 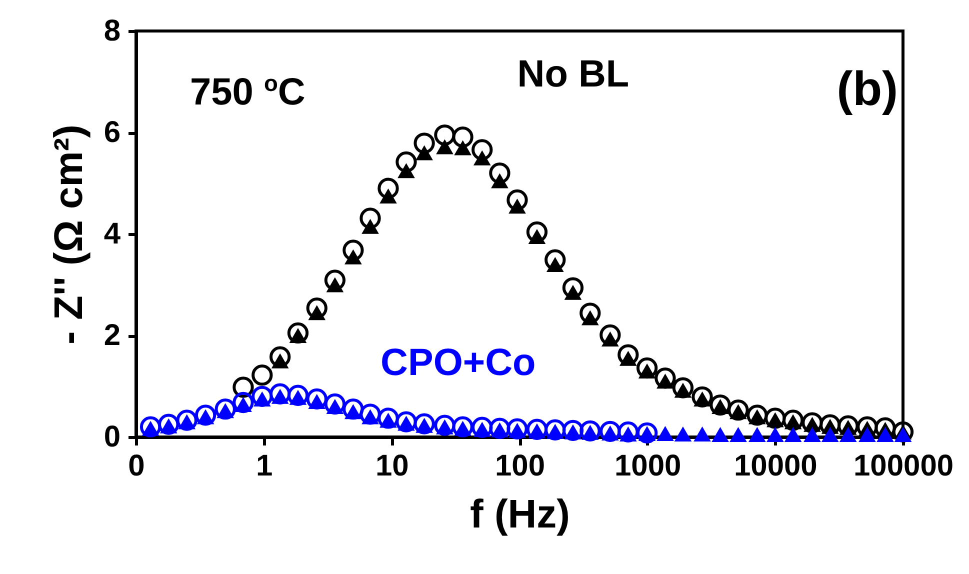 What do you see at coordinates (248, 92) in the screenshot?
I see `annotation: 750 $^{o}$C` at bounding box center [248, 92].